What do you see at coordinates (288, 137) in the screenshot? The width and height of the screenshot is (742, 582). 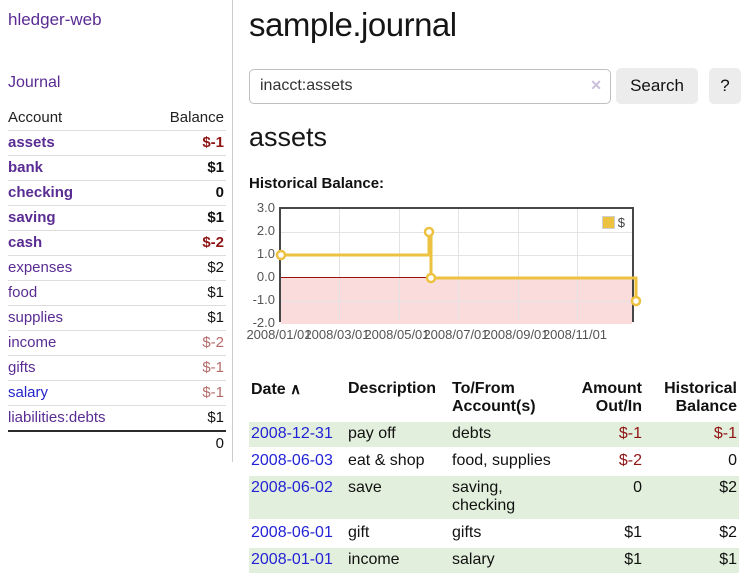 I see `account-heading: assets` at bounding box center [288, 137].